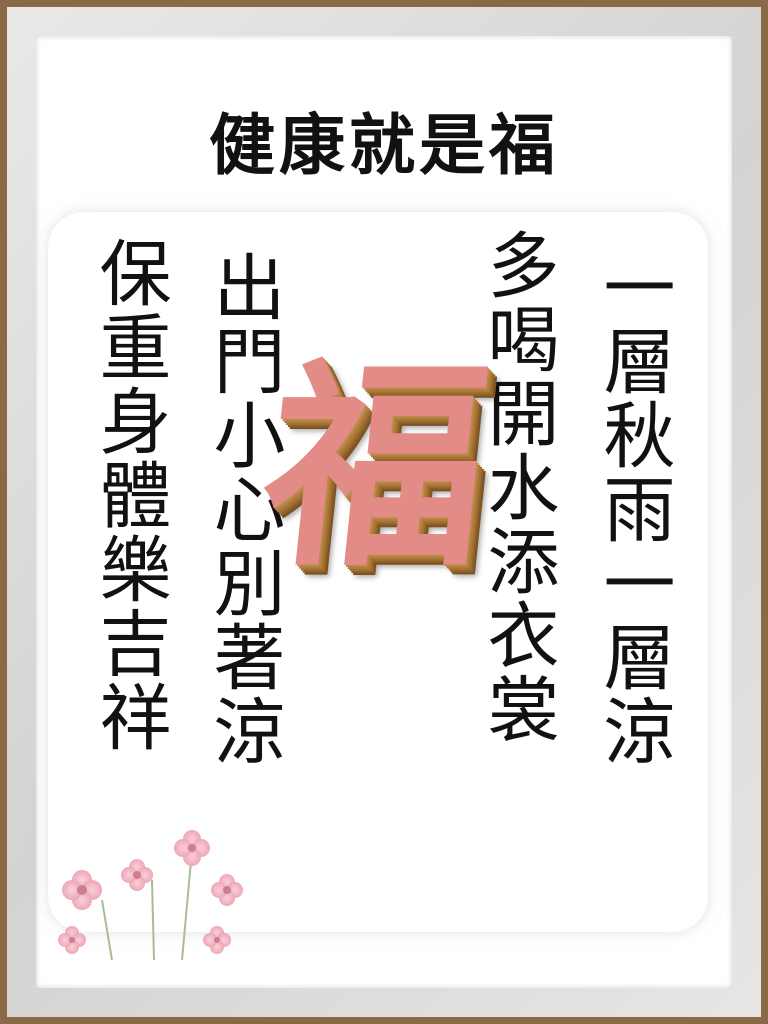 The width and height of the screenshot is (768, 1024). I want to click on poem-column-3: 出門小心別著涼, so click(243, 509).